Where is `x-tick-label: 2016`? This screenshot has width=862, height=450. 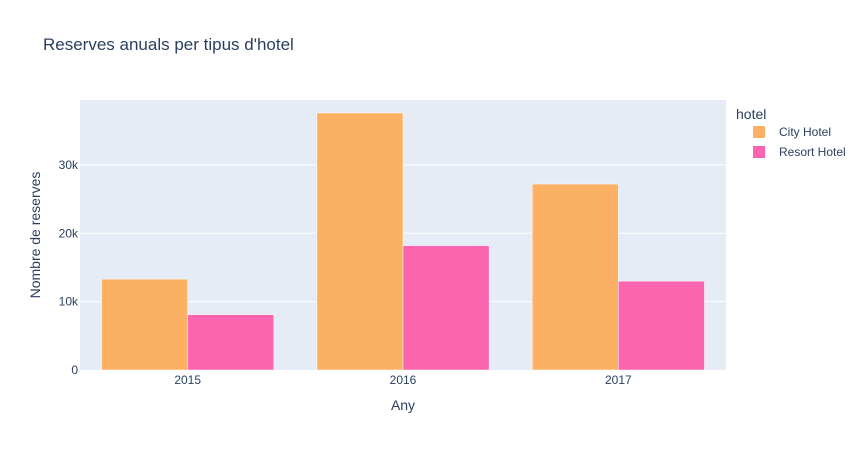 x-tick-label: 2016 is located at coordinates (403, 380).